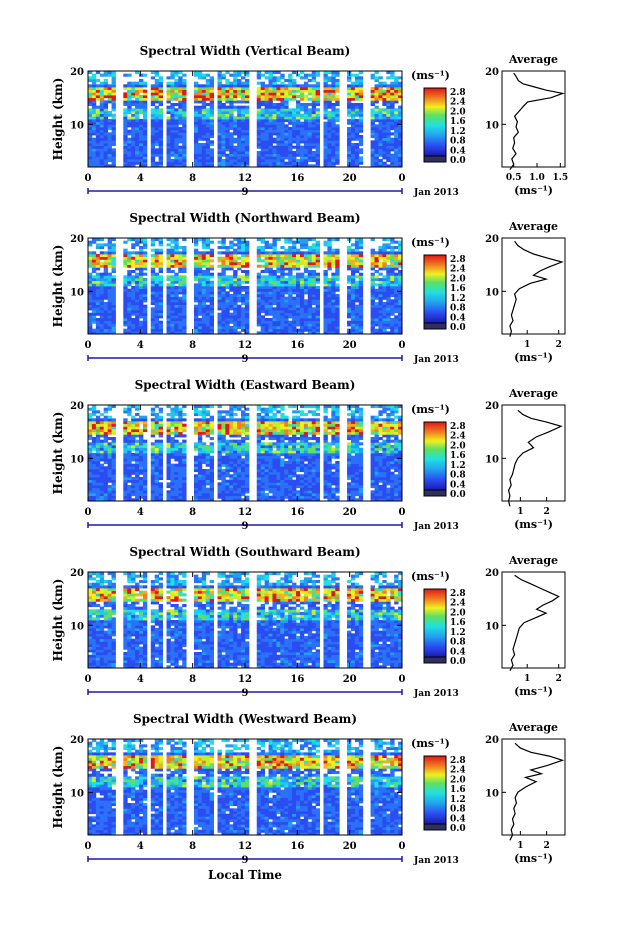  I want to click on colorbar-tick-label: 0.4, so click(458, 318).